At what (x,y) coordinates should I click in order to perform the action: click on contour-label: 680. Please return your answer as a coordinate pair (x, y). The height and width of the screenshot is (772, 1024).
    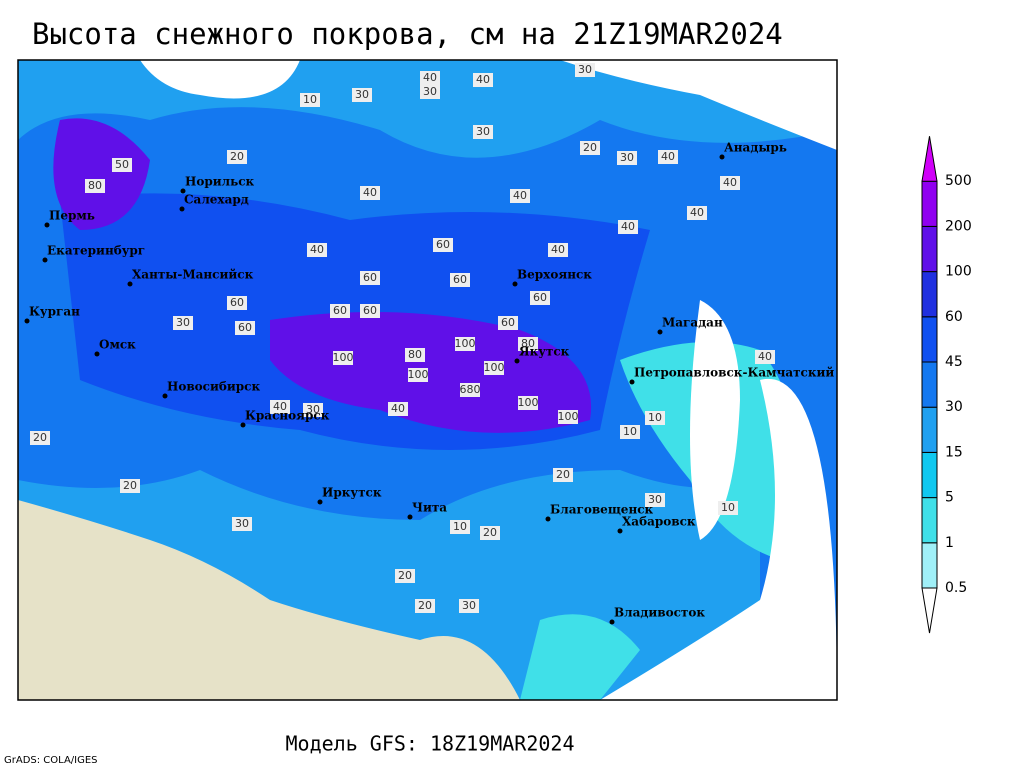
    Looking at the image, I should click on (470, 389).